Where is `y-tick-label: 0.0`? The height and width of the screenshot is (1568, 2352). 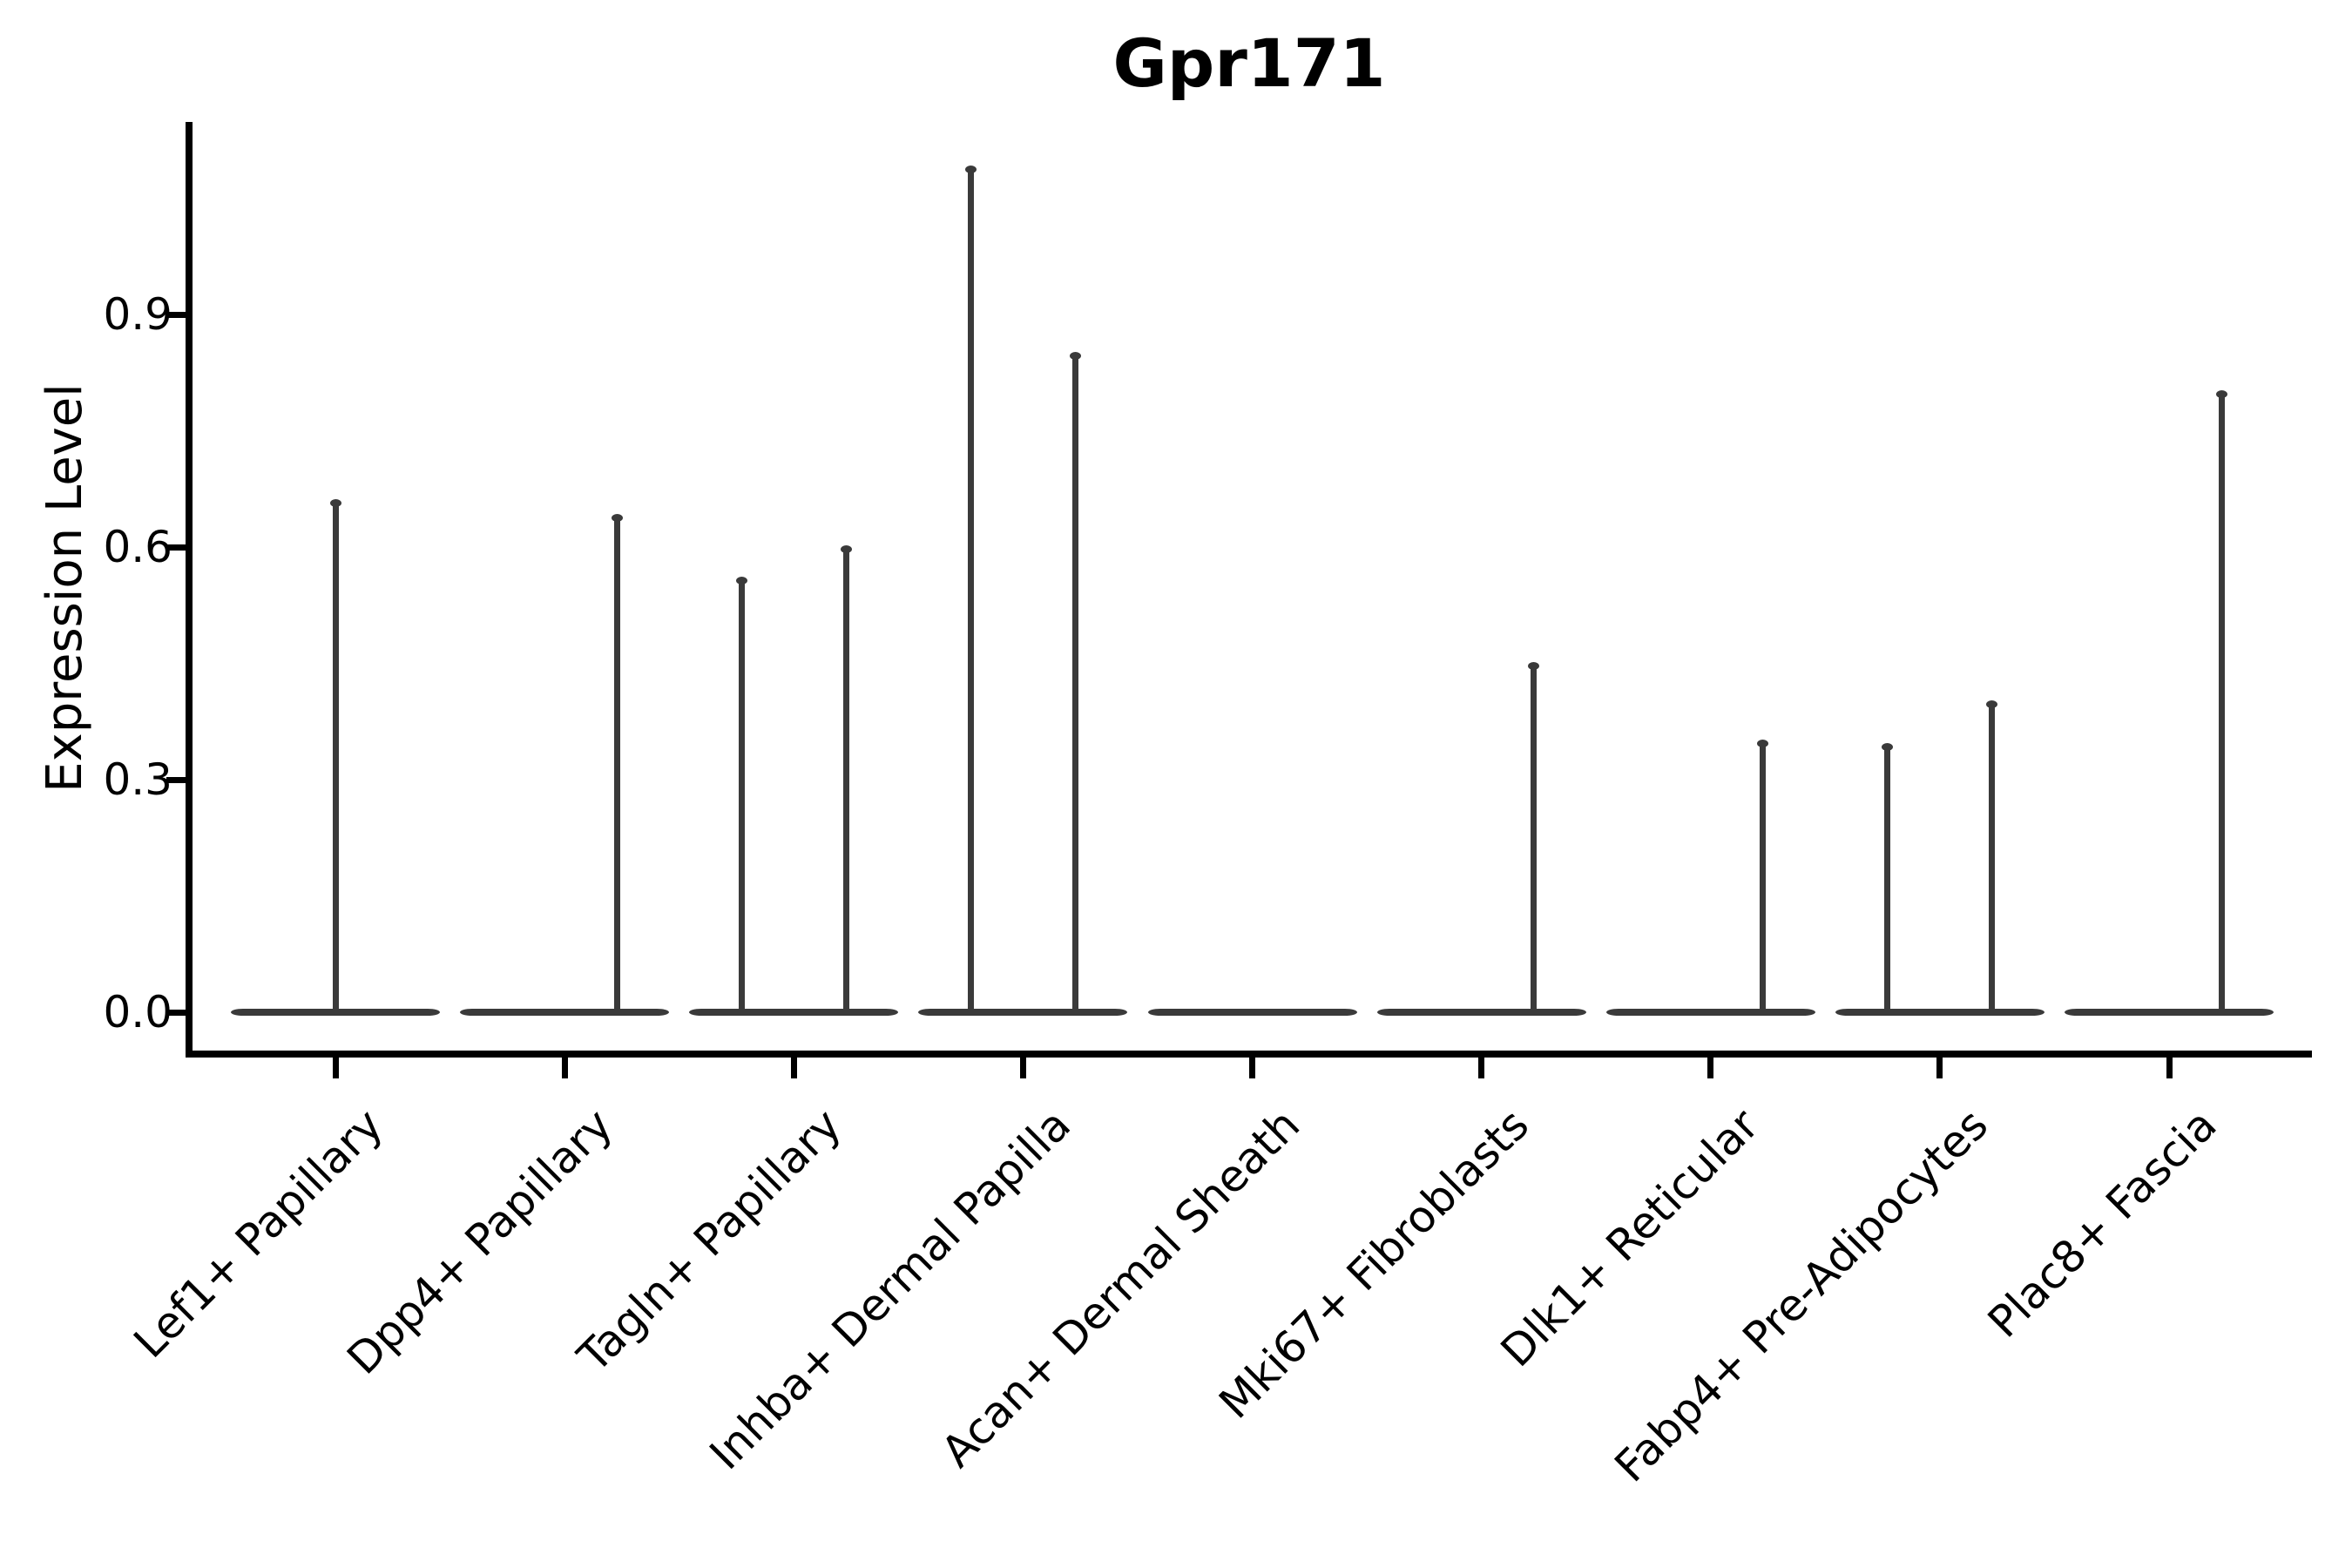
y-tick-label: 0.0 is located at coordinates (137, 1012).